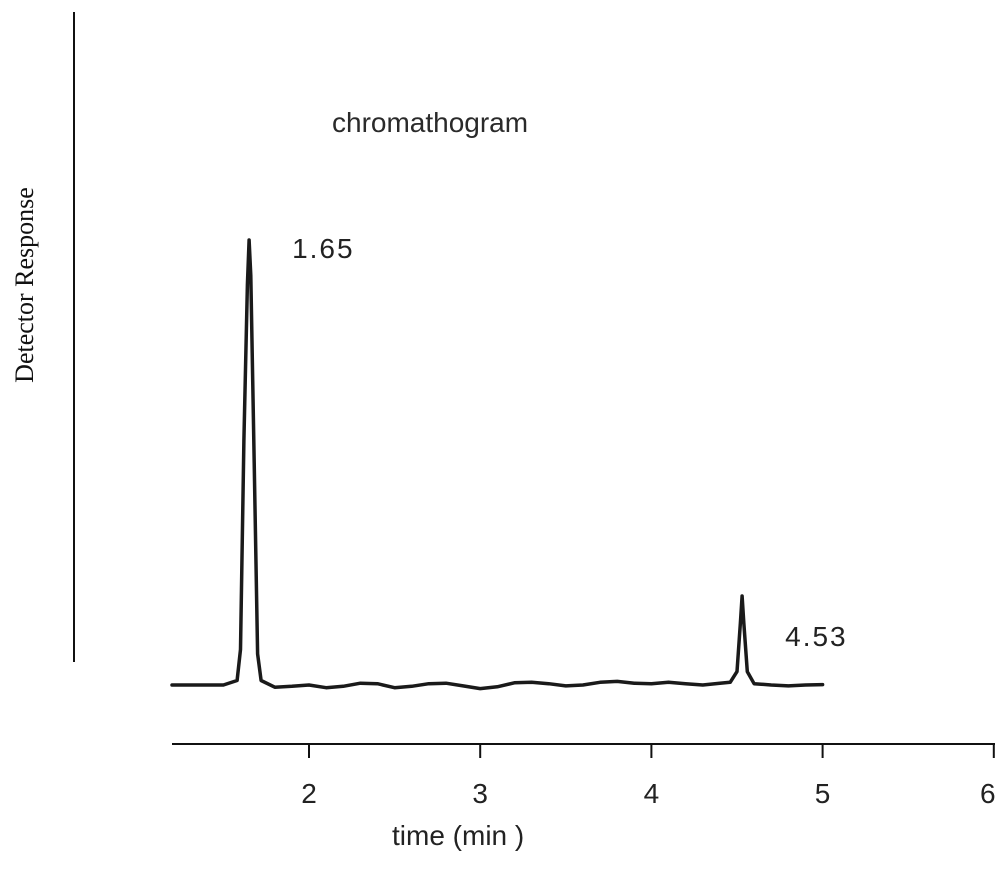 The image size is (1004, 883). Describe the element at coordinates (430, 122) in the screenshot. I see `chart-title: chromathogram` at that location.